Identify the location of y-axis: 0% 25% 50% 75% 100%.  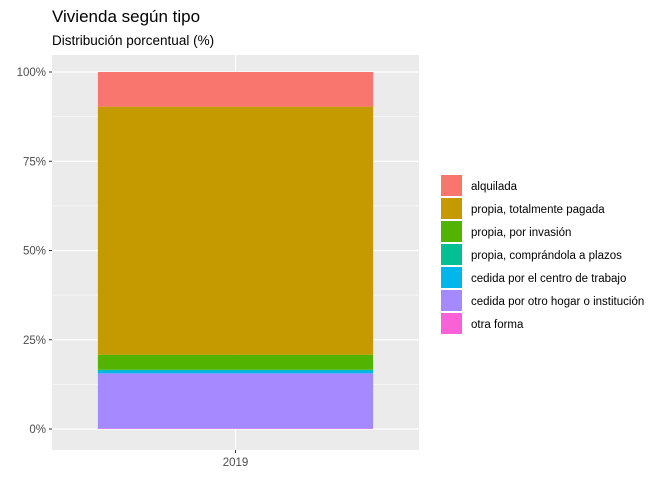
(34, 251).